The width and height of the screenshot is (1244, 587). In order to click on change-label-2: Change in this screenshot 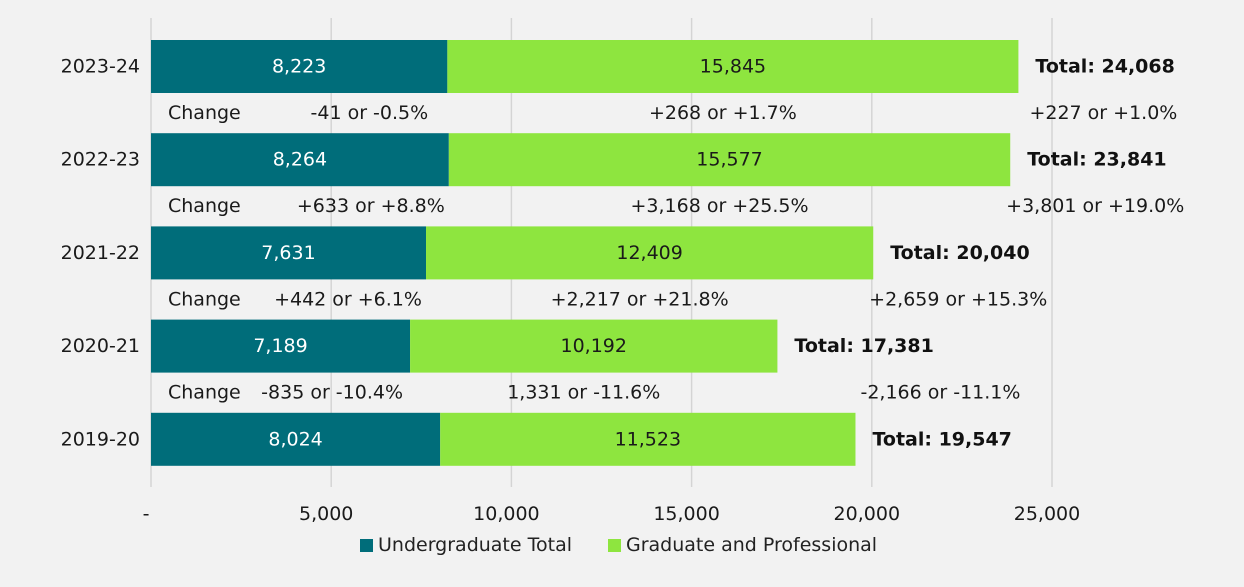, I will do `click(204, 299)`.